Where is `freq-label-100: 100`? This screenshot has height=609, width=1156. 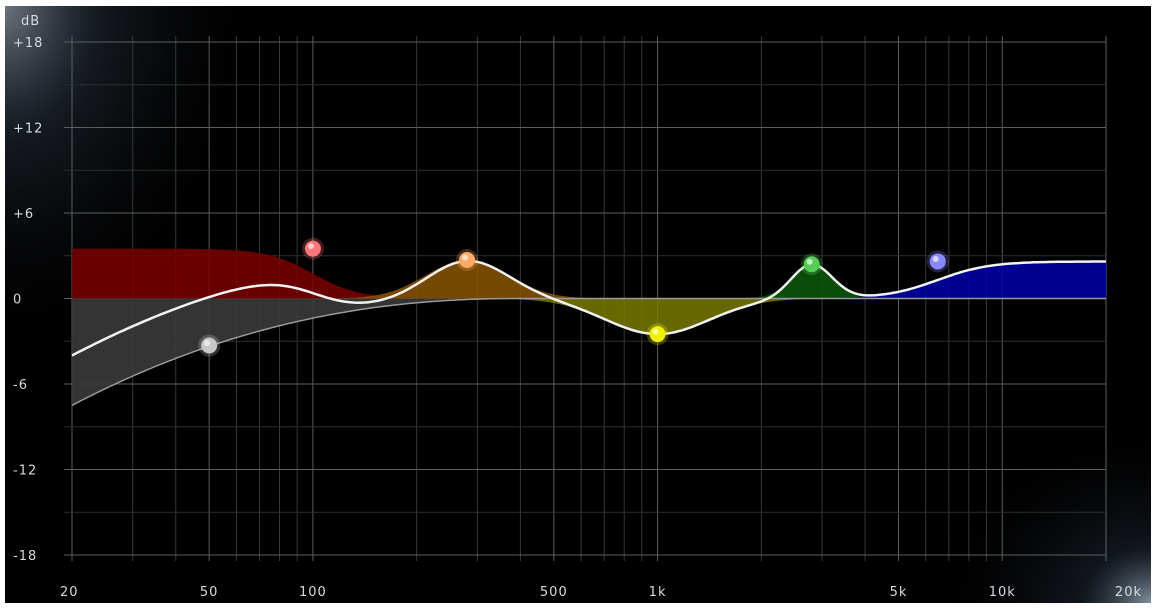
freq-label-100: 100 is located at coordinates (313, 592).